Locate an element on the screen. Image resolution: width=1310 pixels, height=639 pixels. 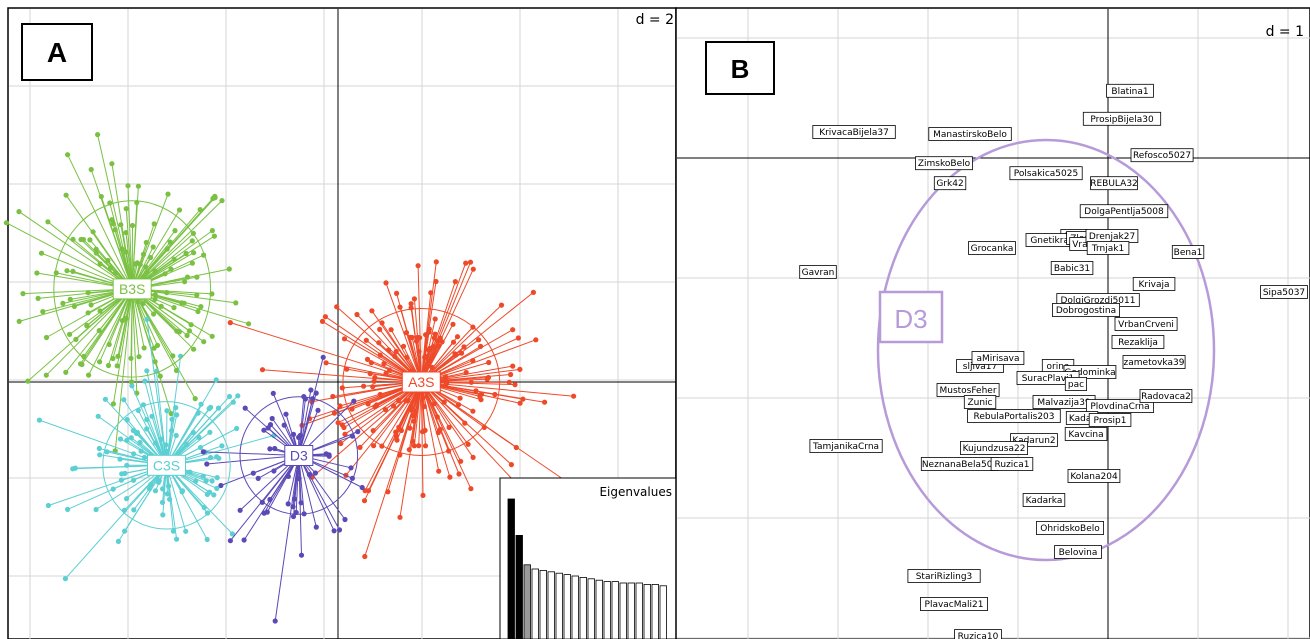
variety-label: Gavran is located at coordinates (818, 272).